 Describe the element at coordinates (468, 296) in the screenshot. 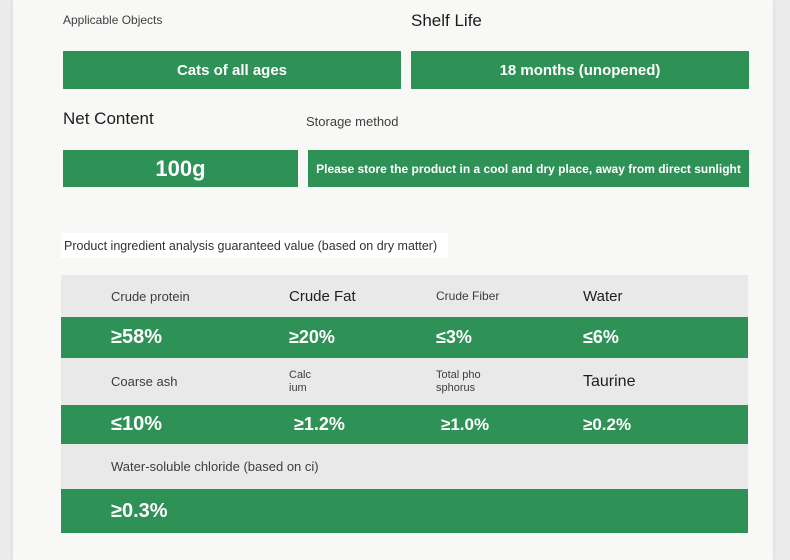

I see `label-crude-fiber: Crude Fiber` at that location.